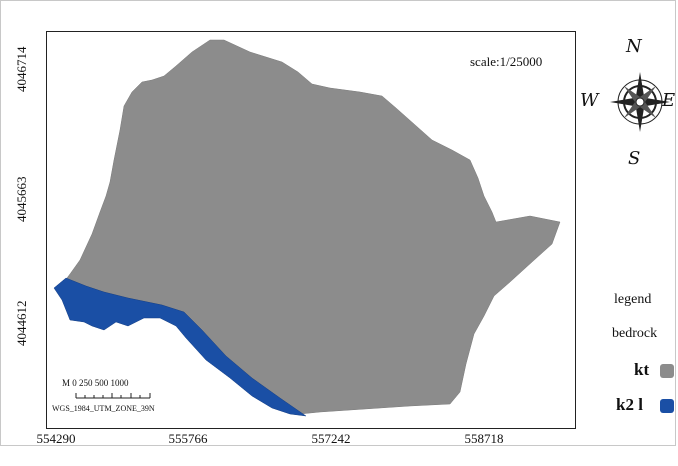 The image size is (678, 466). Describe the element at coordinates (21, 199) in the screenshot. I see `y-tick-label: 4045663` at that location.